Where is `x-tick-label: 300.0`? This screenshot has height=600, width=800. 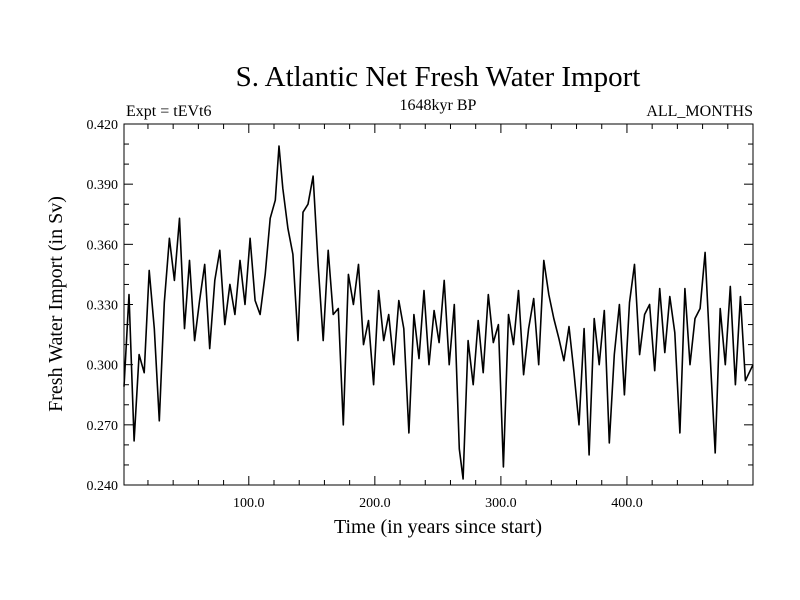
x-tick-label: 300.0 is located at coordinates (501, 503).